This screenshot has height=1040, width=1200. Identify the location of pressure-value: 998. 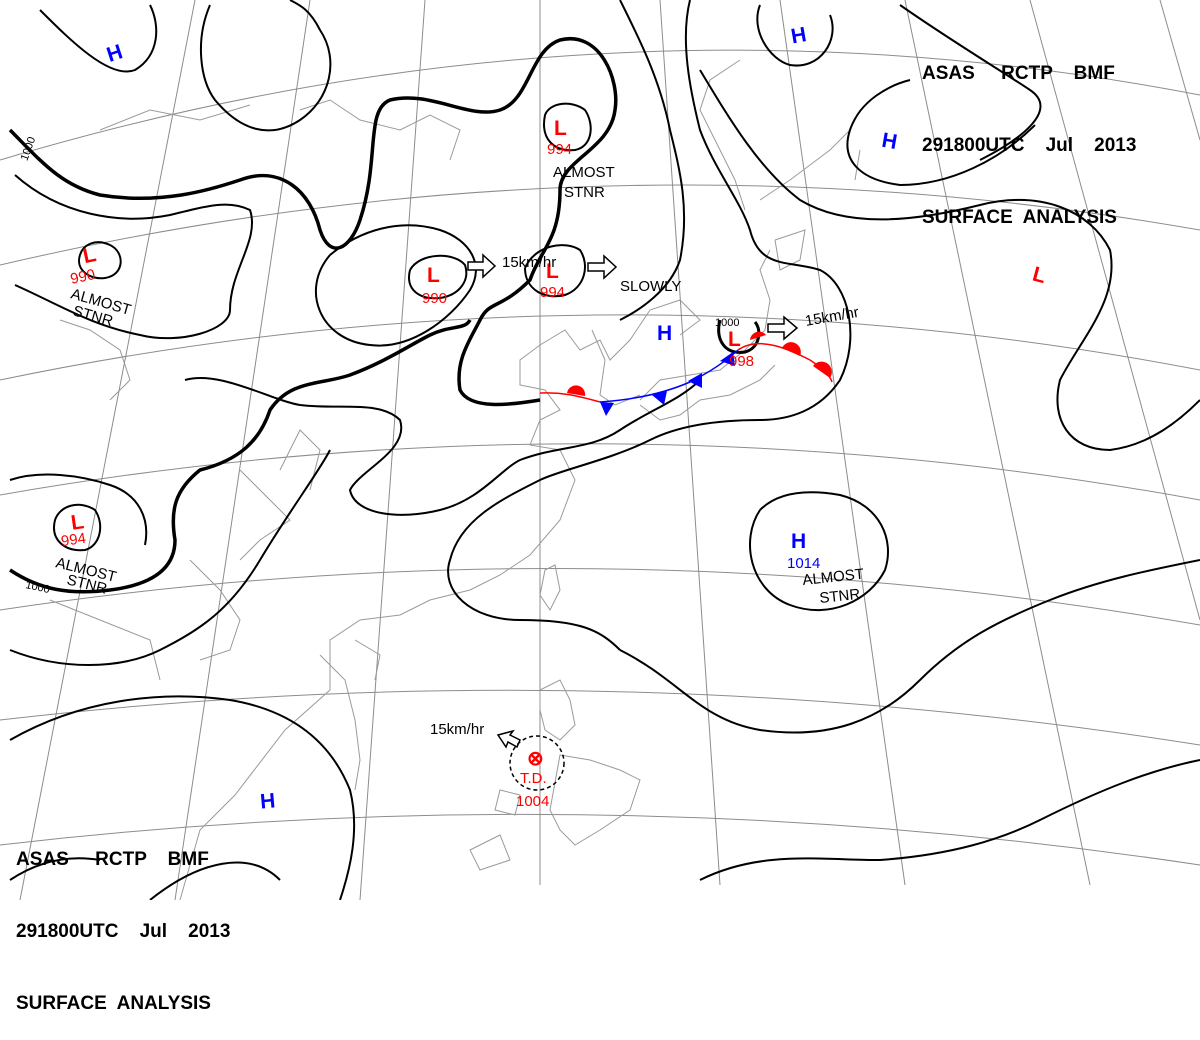
(741, 361).